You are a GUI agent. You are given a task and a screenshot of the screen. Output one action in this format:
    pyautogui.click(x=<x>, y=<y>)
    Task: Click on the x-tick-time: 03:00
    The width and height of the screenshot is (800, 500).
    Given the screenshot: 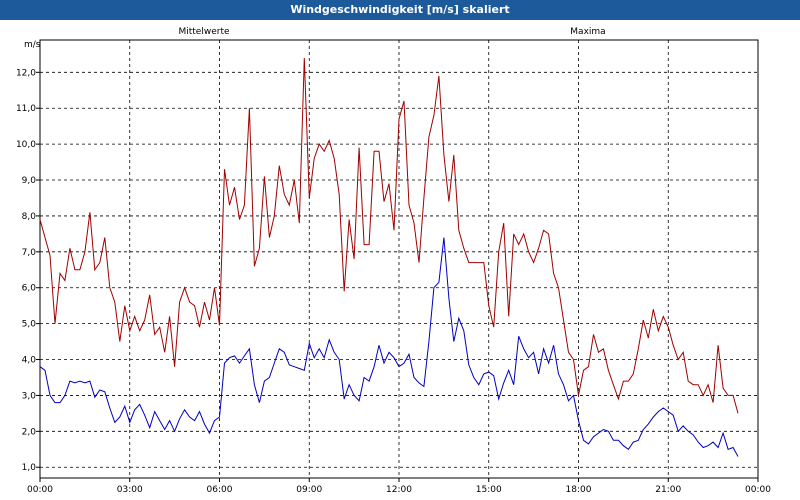 What is the action you would take?
    pyautogui.click(x=130, y=490)
    